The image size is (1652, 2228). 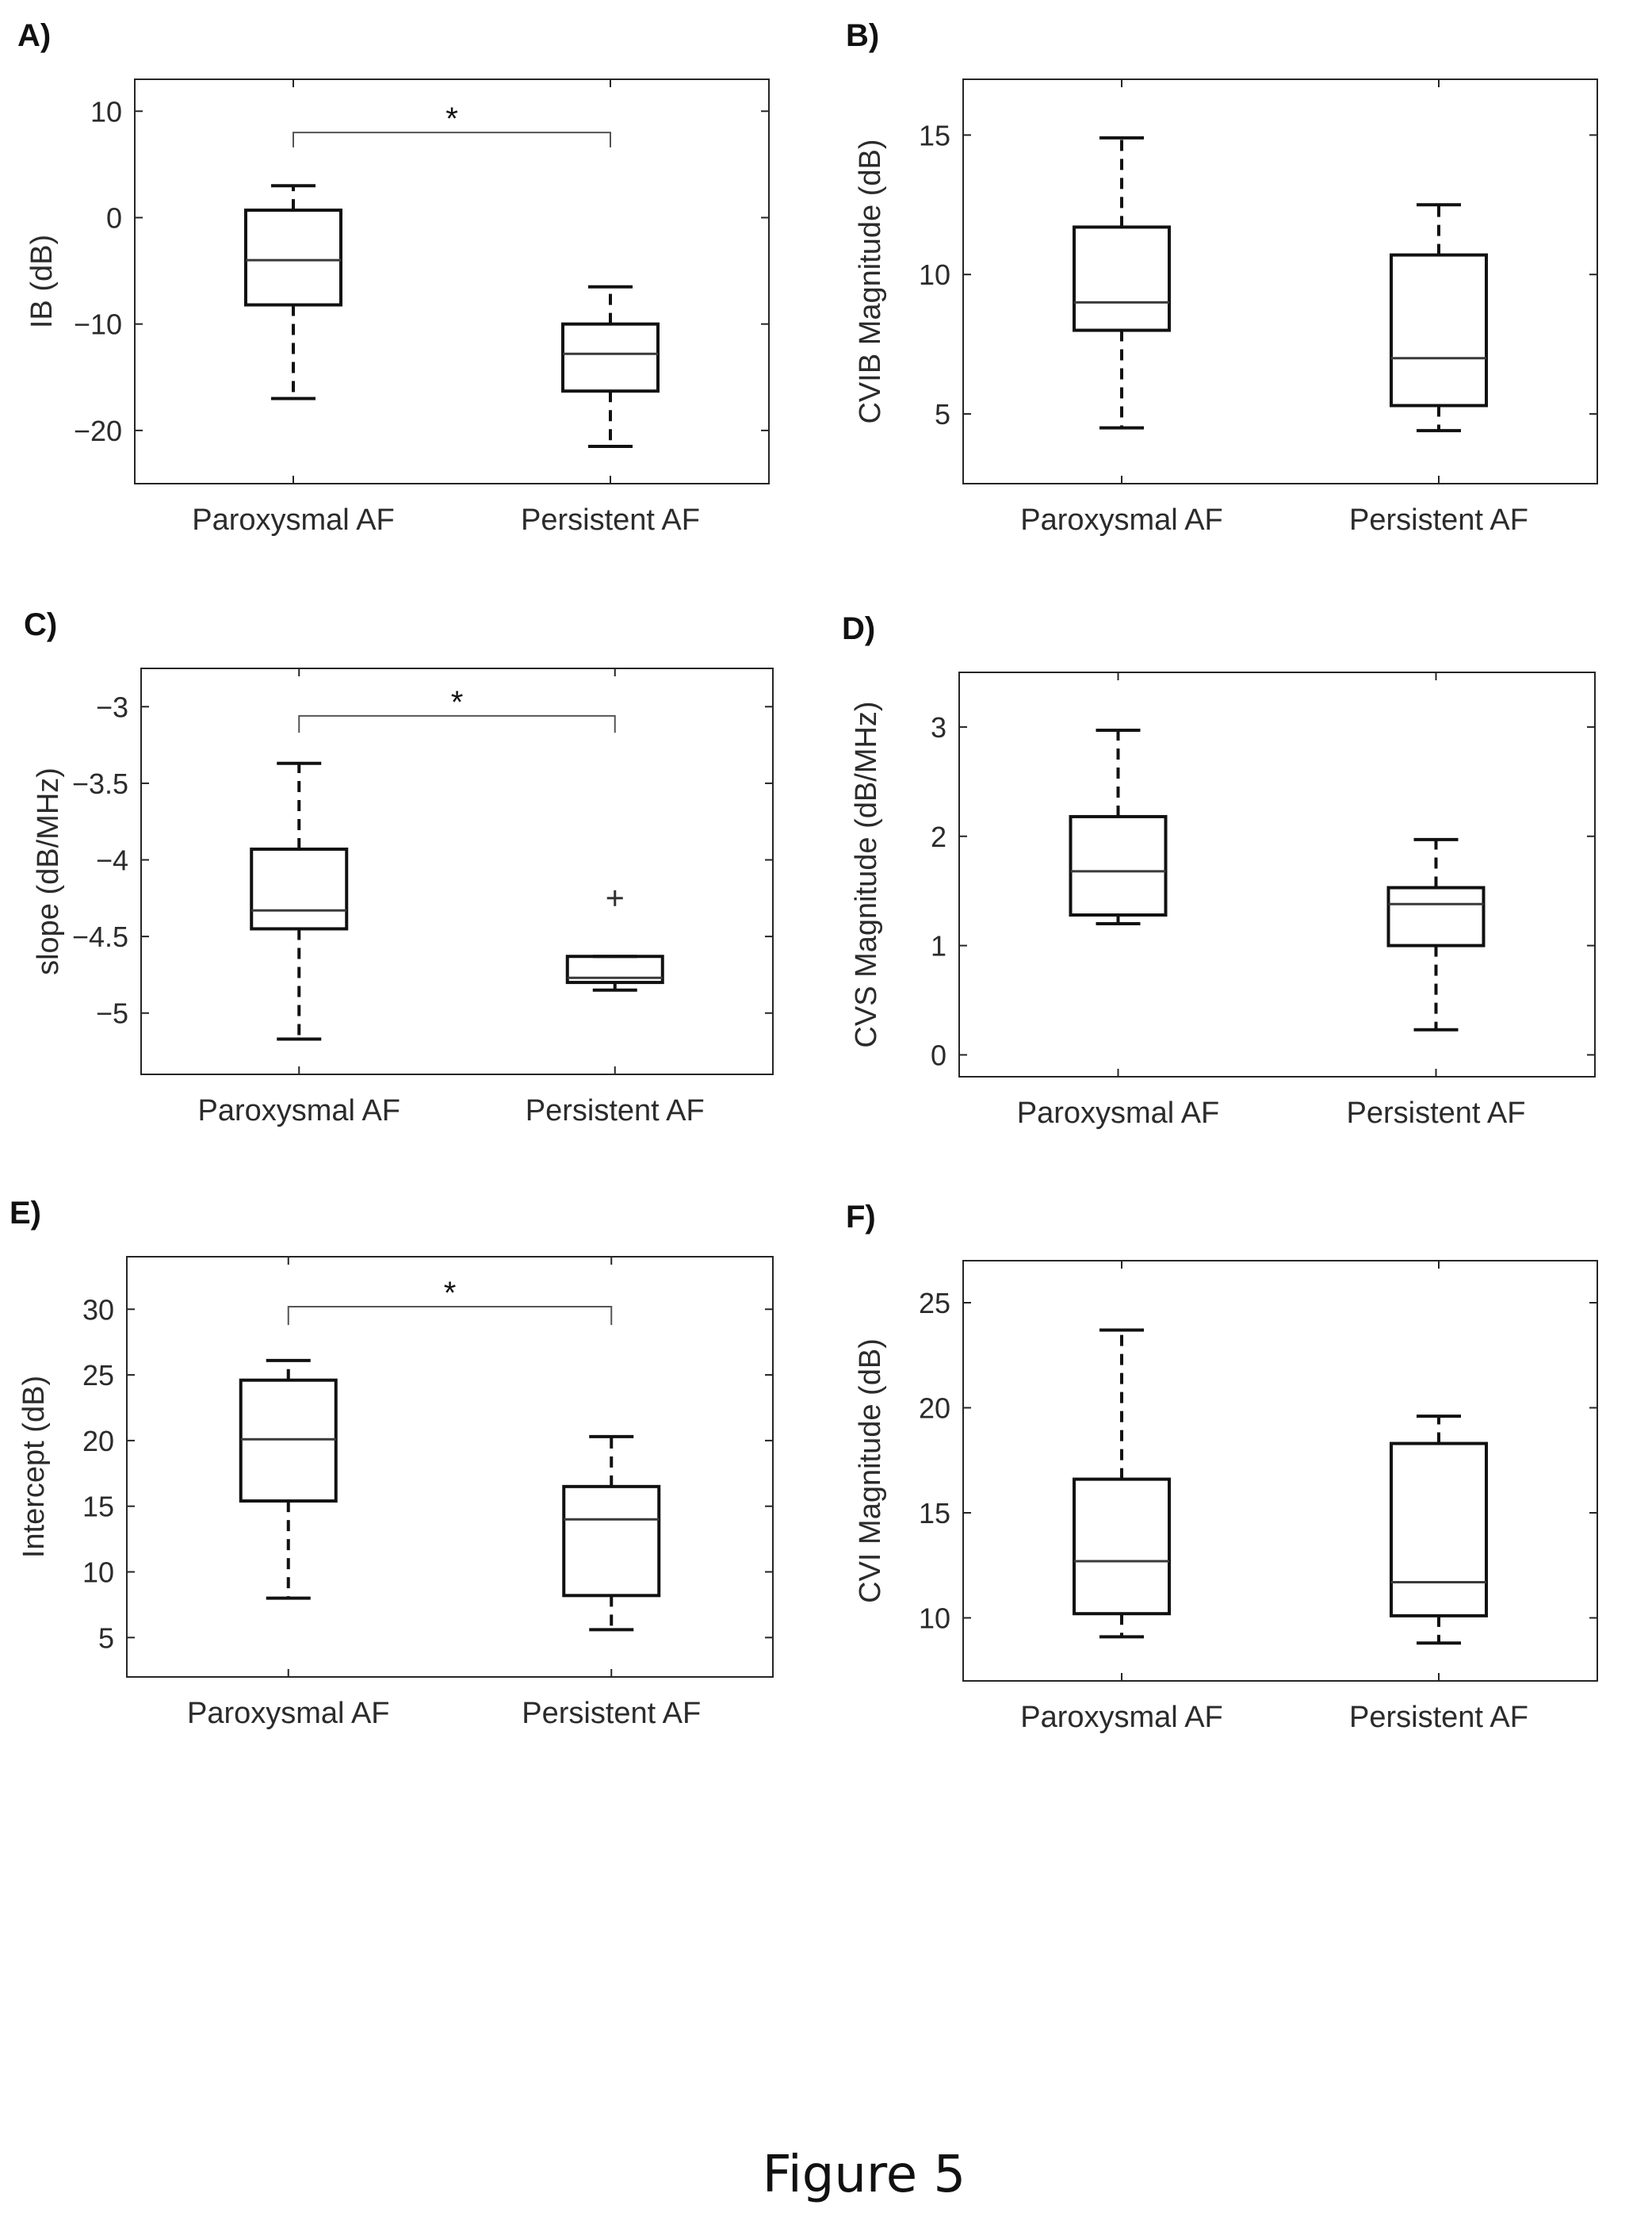 I want to click on panel-label: D), so click(x=859, y=628).